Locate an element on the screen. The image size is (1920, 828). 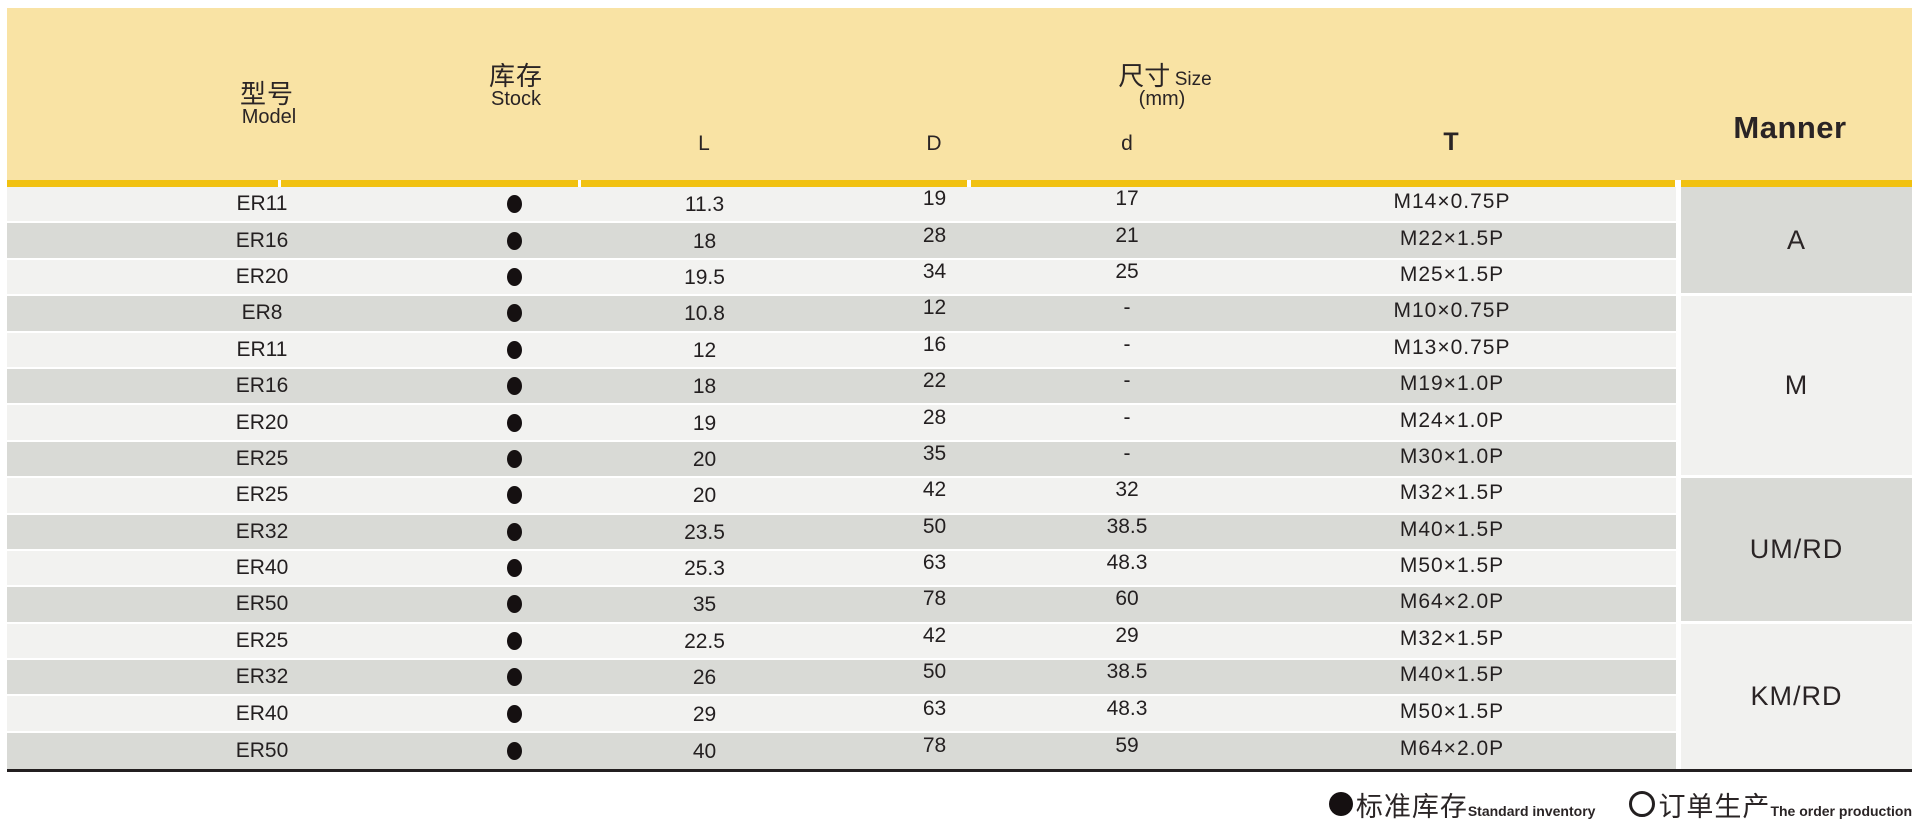
row-model: ER8 is located at coordinates (262, 313).